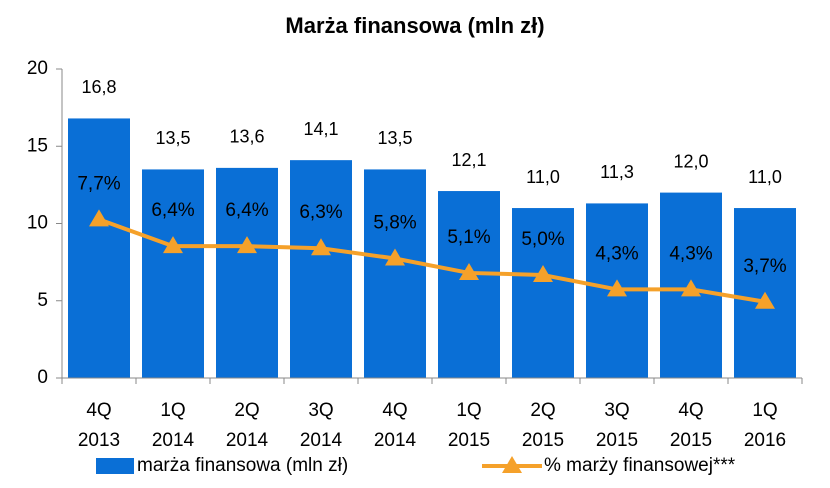  What do you see at coordinates (394, 223) in the screenshot?
I see `line-value-label: 5,8%` at bounding box center [394, 223].